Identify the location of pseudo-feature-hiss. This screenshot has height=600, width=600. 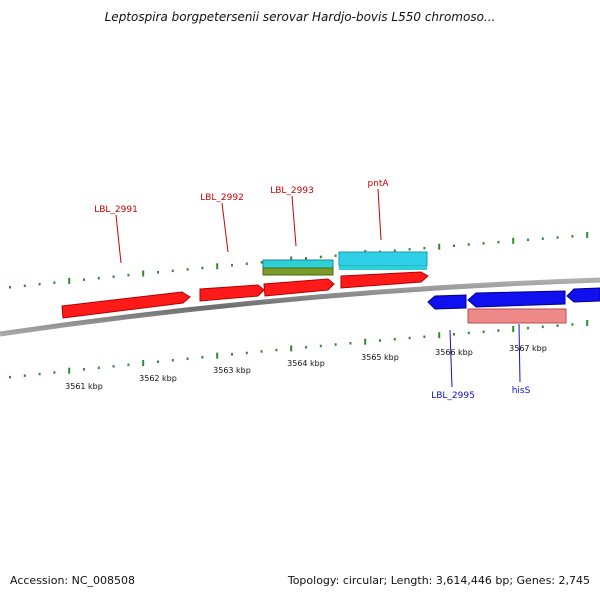
(517, 316).